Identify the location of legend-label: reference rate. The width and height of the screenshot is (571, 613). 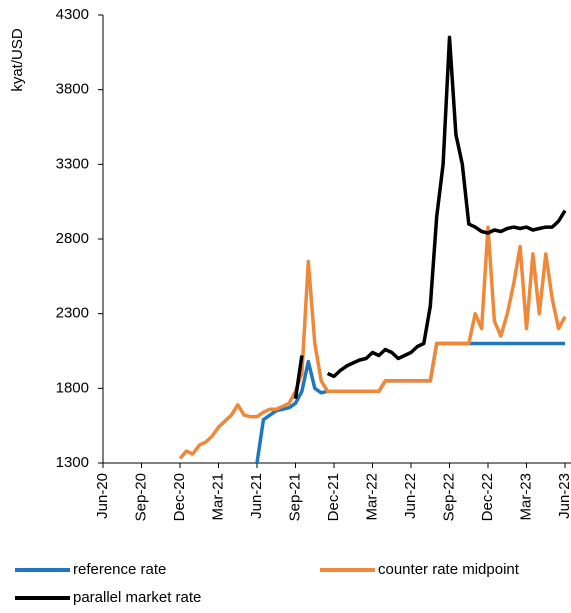
(119, 569).